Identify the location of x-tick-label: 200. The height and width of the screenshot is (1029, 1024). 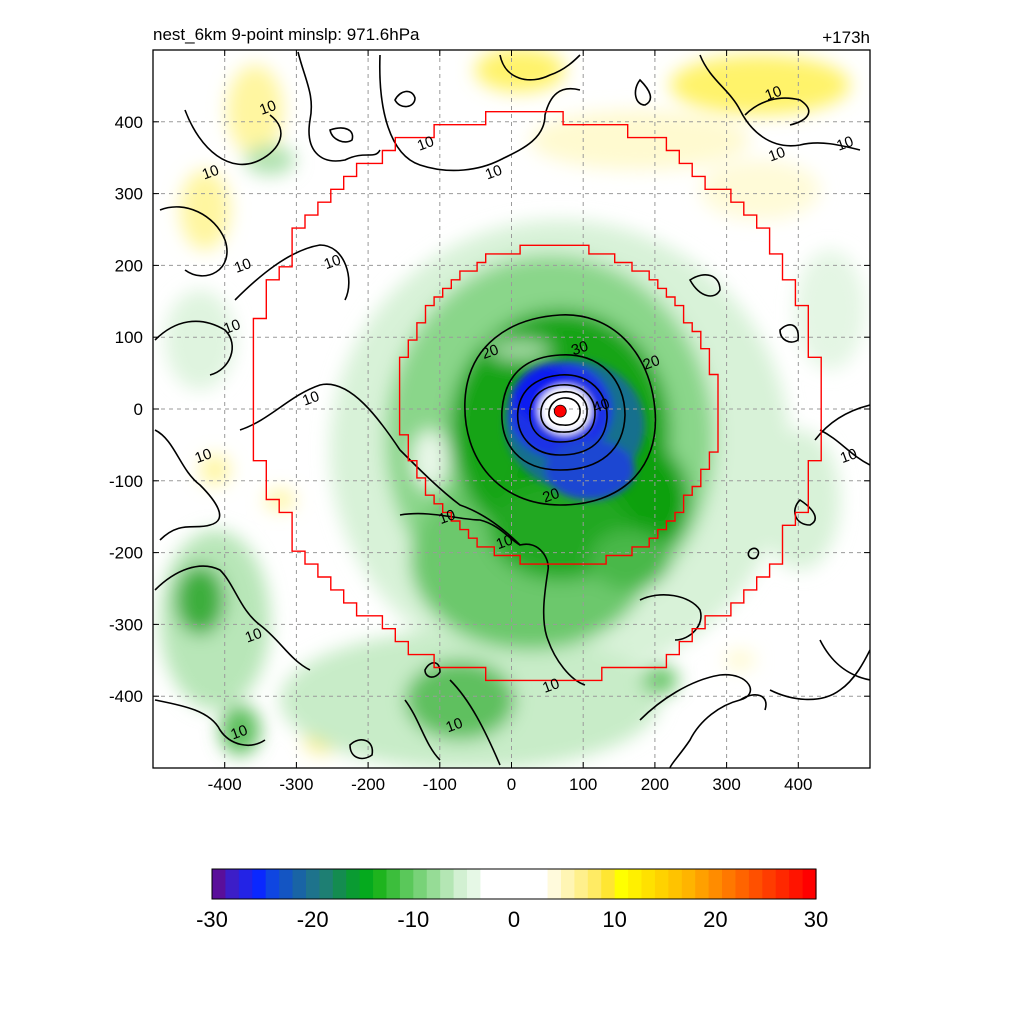
(655, 784).